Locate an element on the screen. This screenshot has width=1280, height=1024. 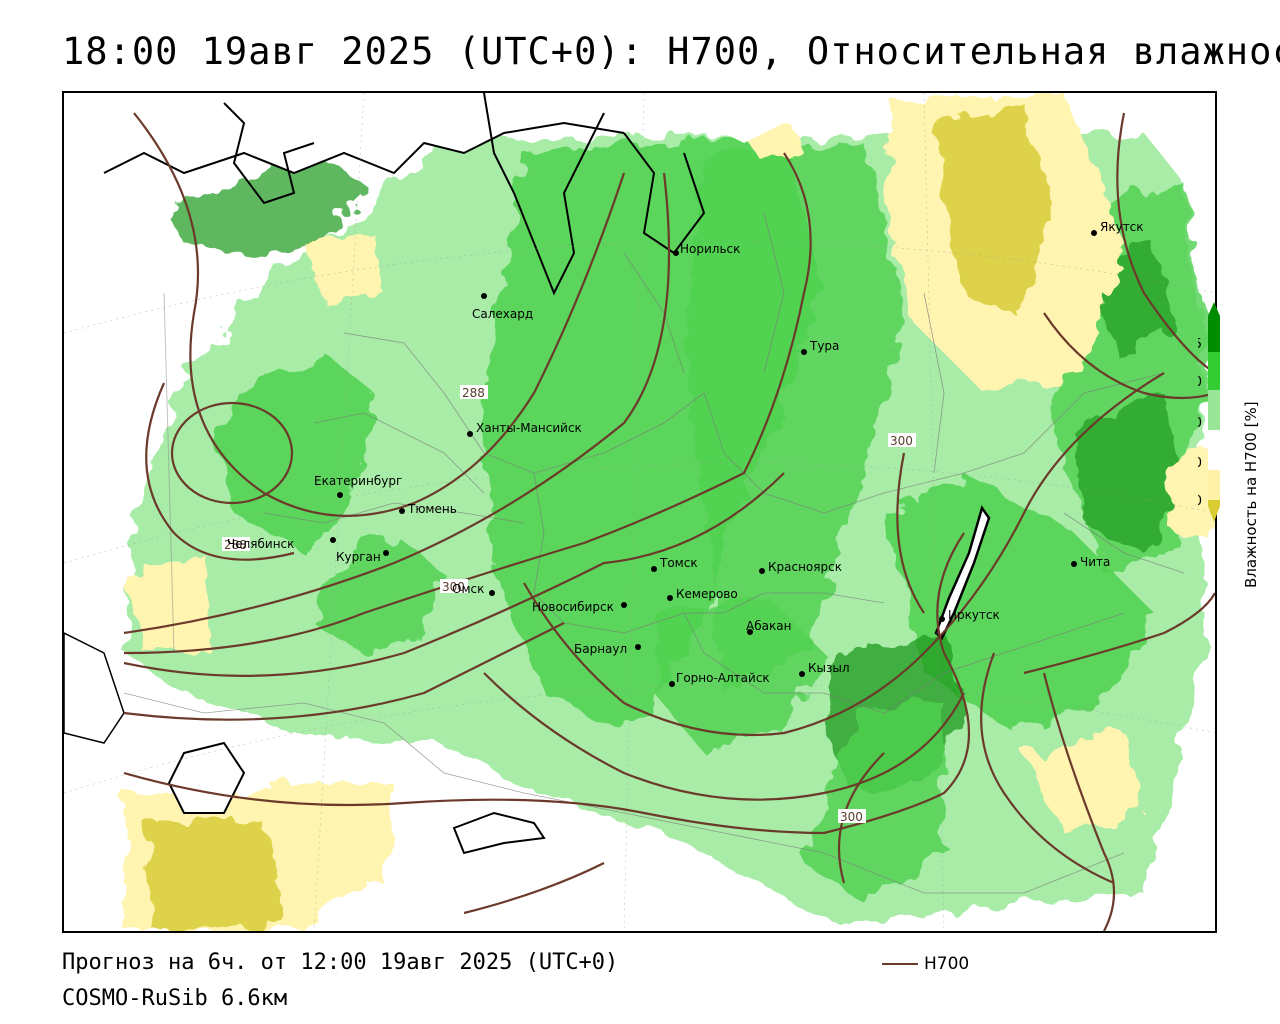
colorbar-tick: 20 is located at coordinates (1200, 501).